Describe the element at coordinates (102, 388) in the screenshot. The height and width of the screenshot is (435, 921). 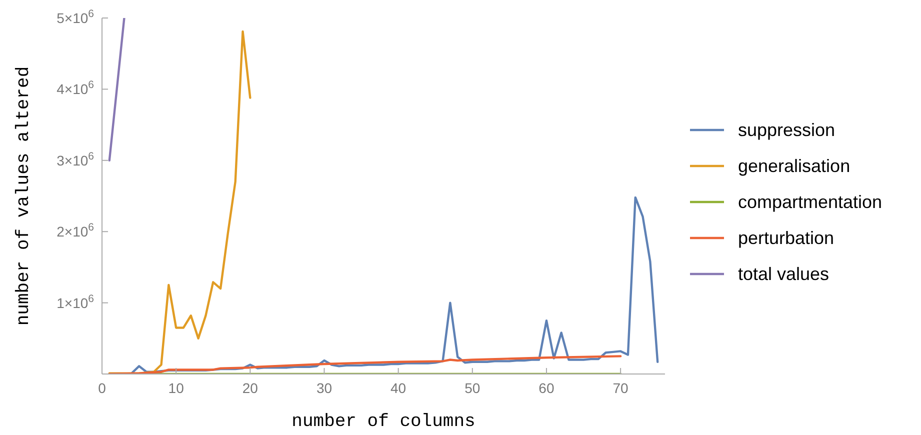
I see `x-tick-label: 0` at that location.